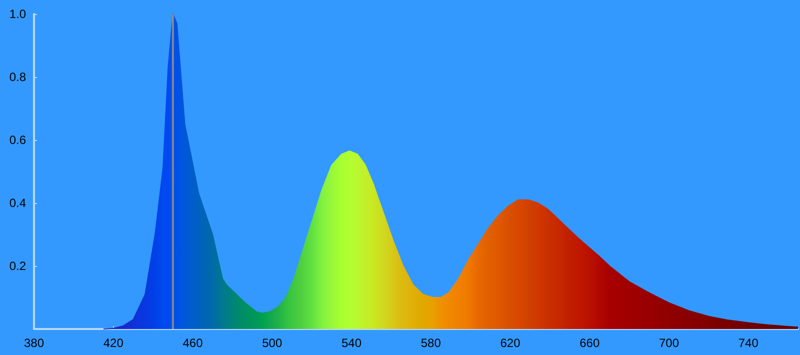  I want to click on x-tick-label: 660, so click(590, 343).